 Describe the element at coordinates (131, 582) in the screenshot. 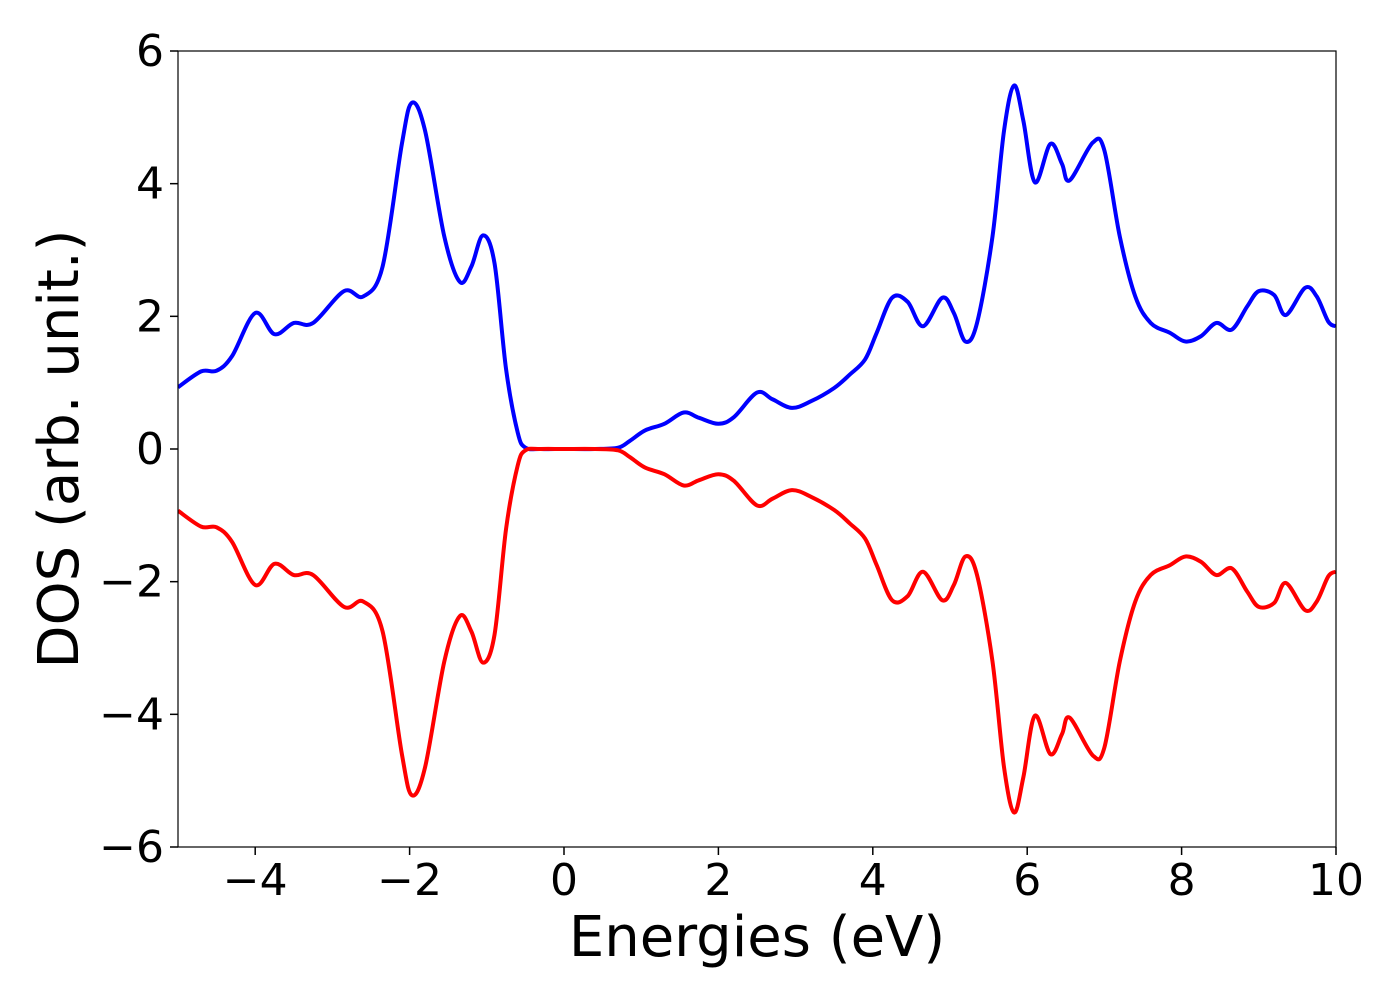

I see `y-tick-label: −2` at that location.